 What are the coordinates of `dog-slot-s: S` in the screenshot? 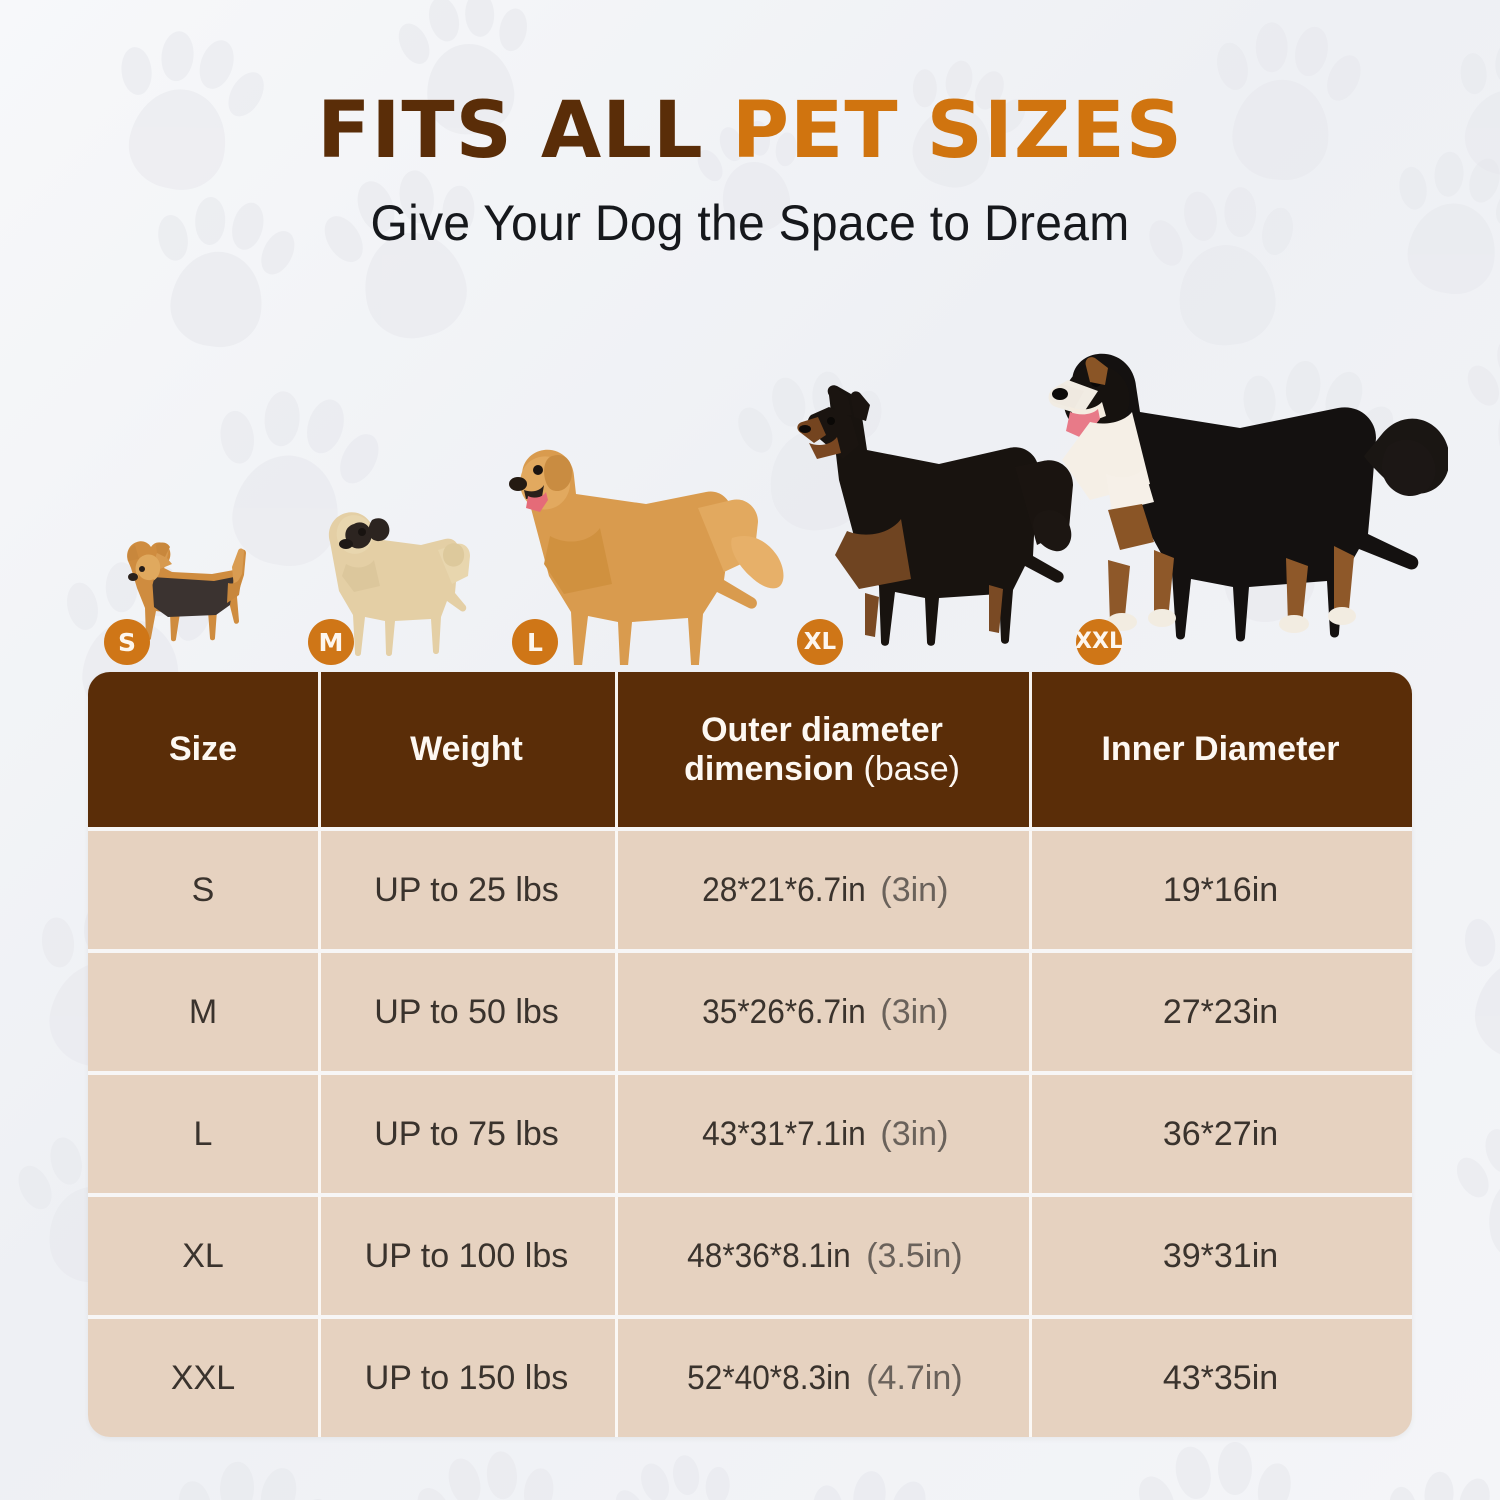 It's located at (185, 590).